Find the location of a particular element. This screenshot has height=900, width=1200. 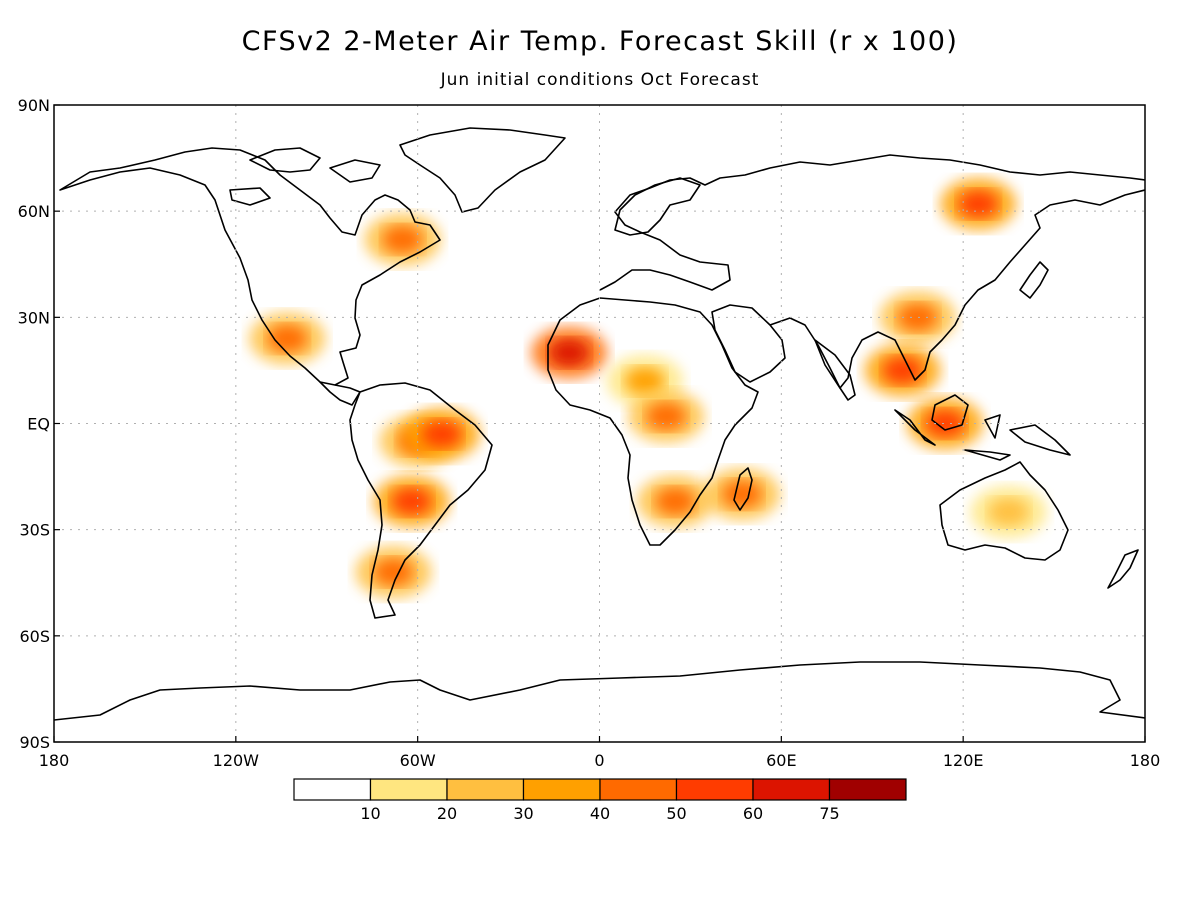

africa-coast is located at coordinates (653, 421).